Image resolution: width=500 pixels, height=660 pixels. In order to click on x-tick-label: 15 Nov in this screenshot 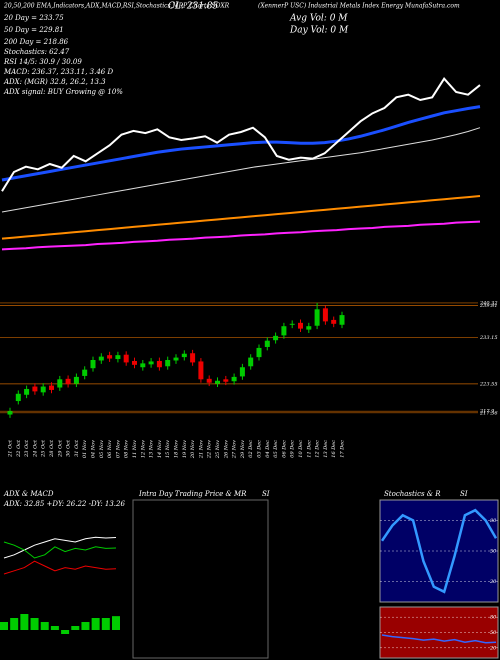, I will do `click(168, 449)`.